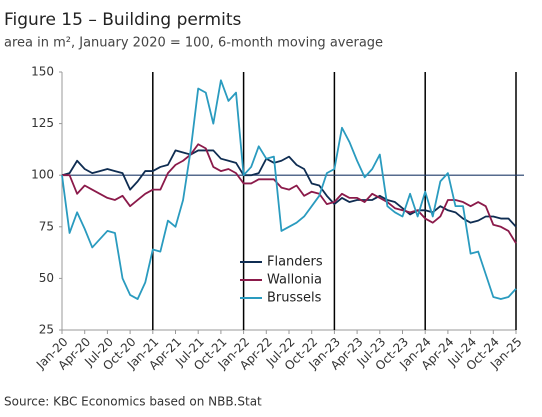 Image resolution: width=542 pixels, height=417 pixels. What do you see at coordinates (46, 226) in the screenshot?
I see `y-tick-label: 75` at bounding box center [46, 226].